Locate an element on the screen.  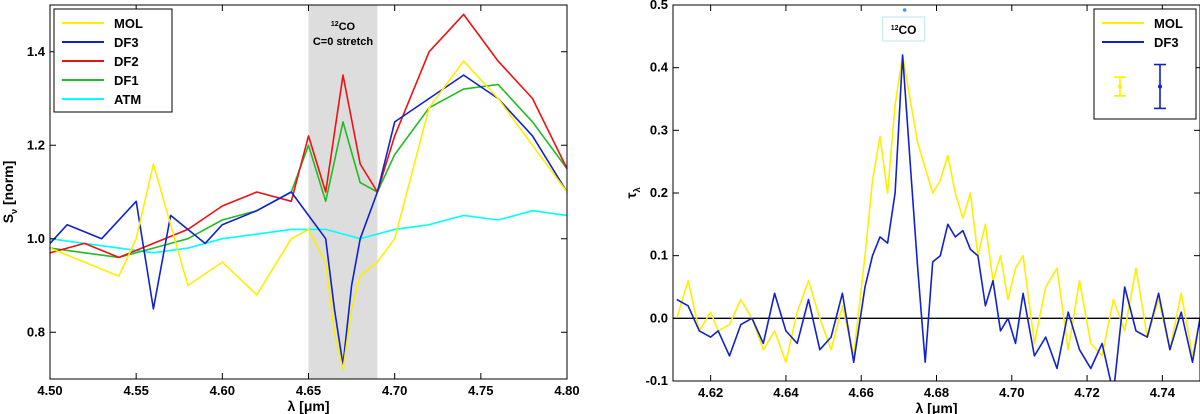
x-tick-label: 4.68 is located at coordinates (936, 392).